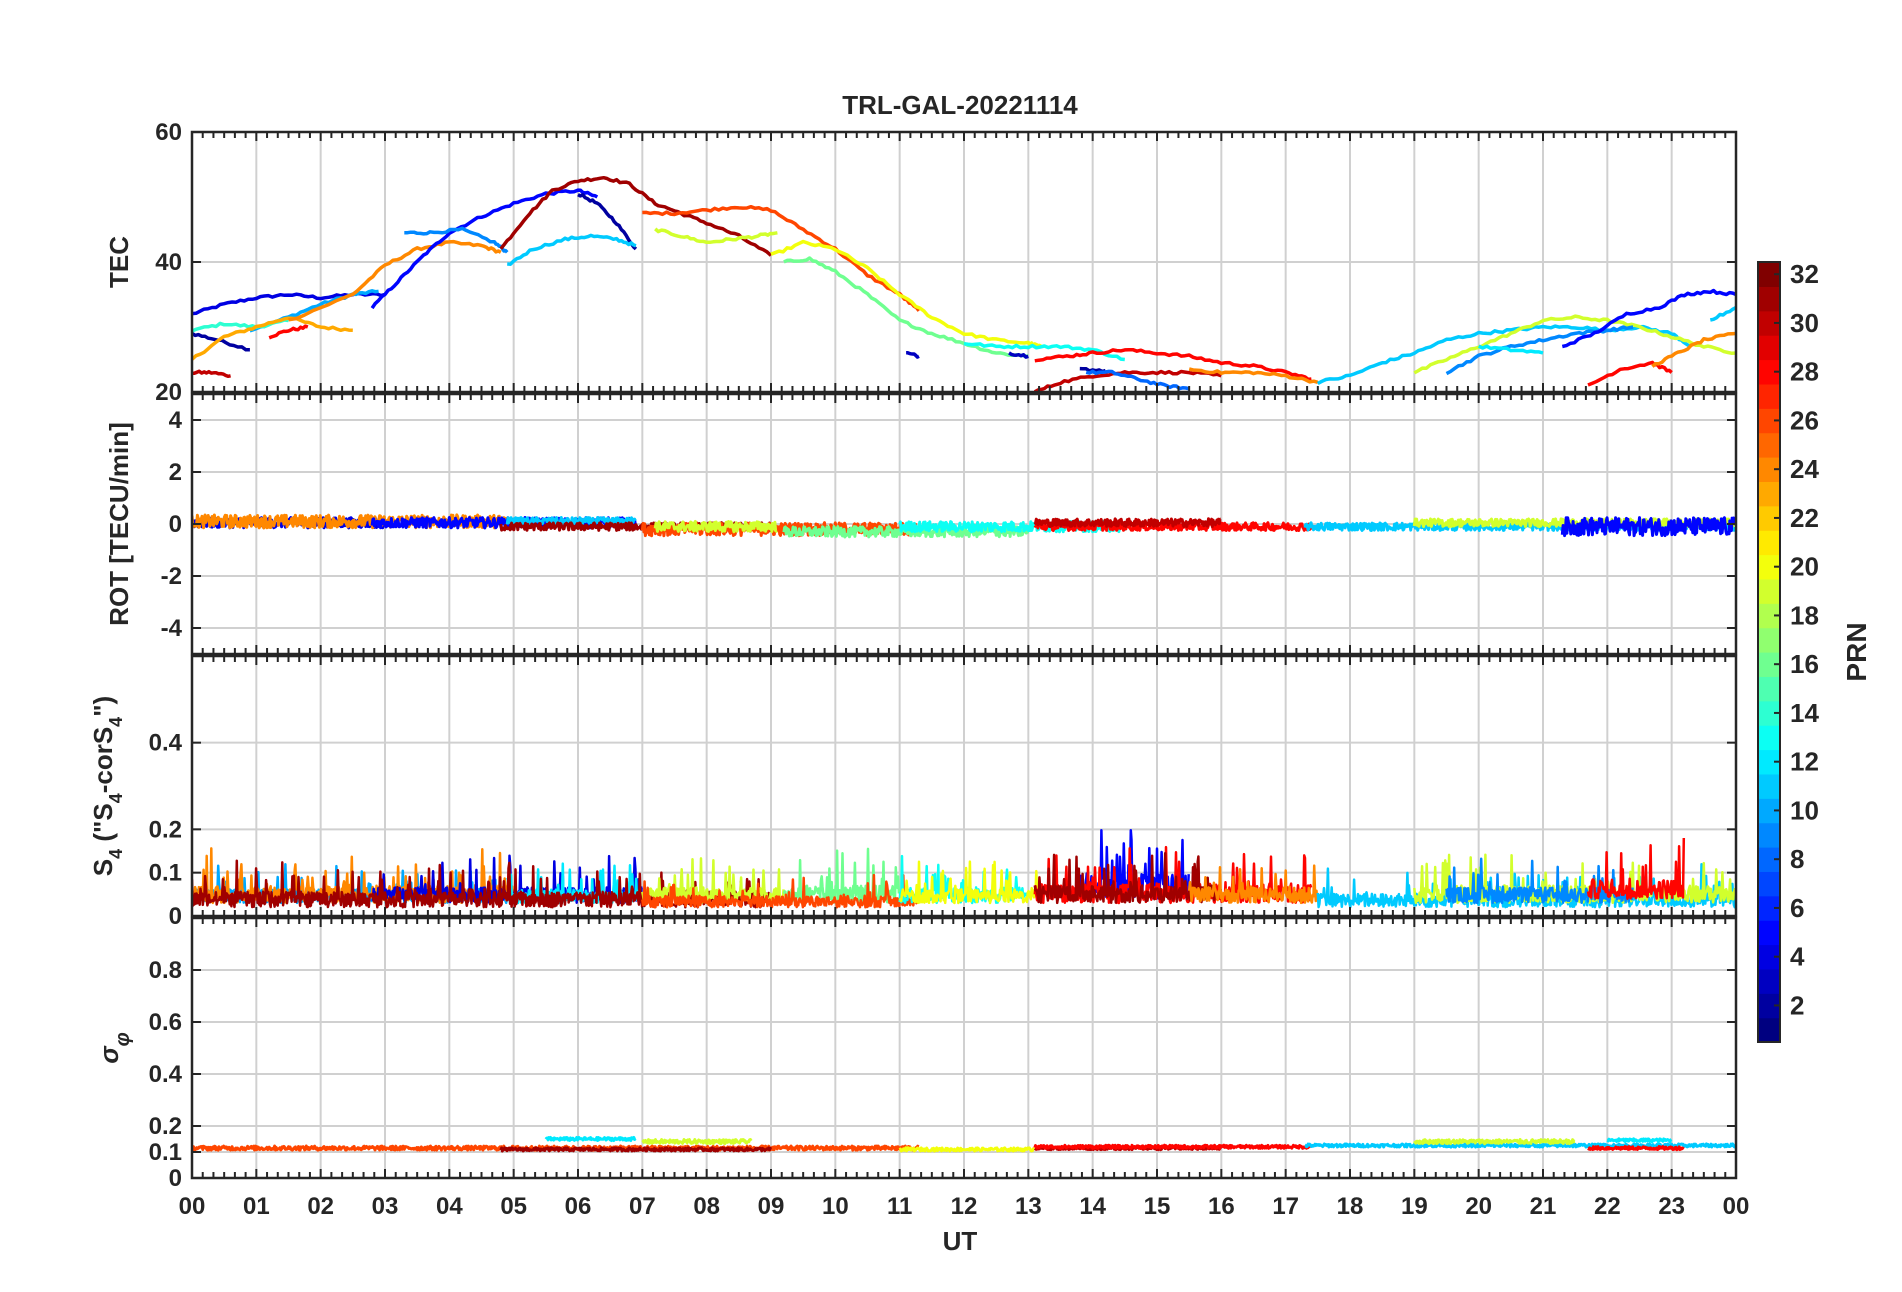  What do you see at coordinates (1804, 372) in the screenshot?
I see `colorbar-tick-label: 28` at bounding box center [1804, 372].